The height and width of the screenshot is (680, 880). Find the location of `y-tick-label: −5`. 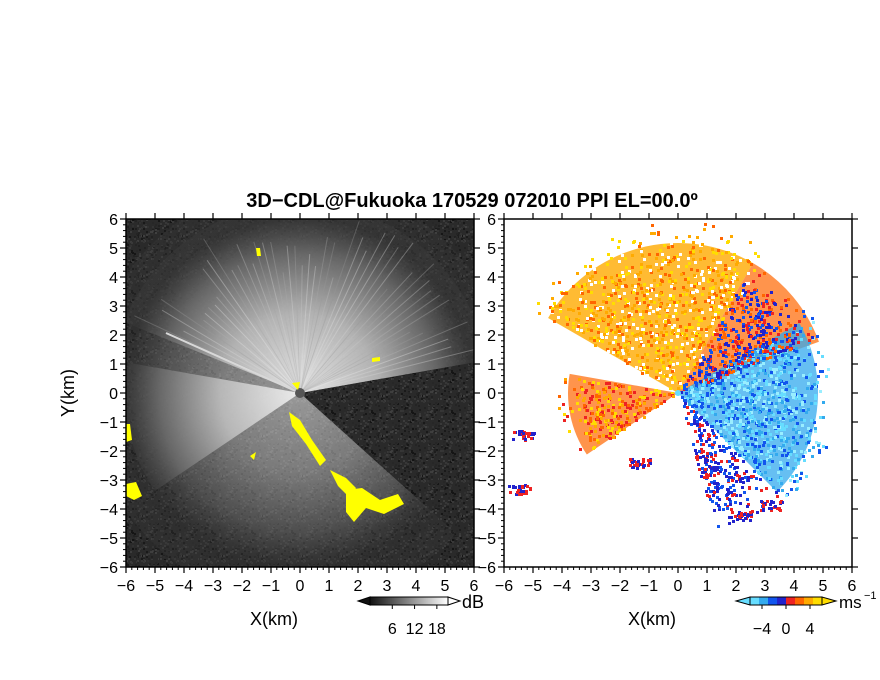

y-tick-label: −5 is located at coordinates (487, 539).